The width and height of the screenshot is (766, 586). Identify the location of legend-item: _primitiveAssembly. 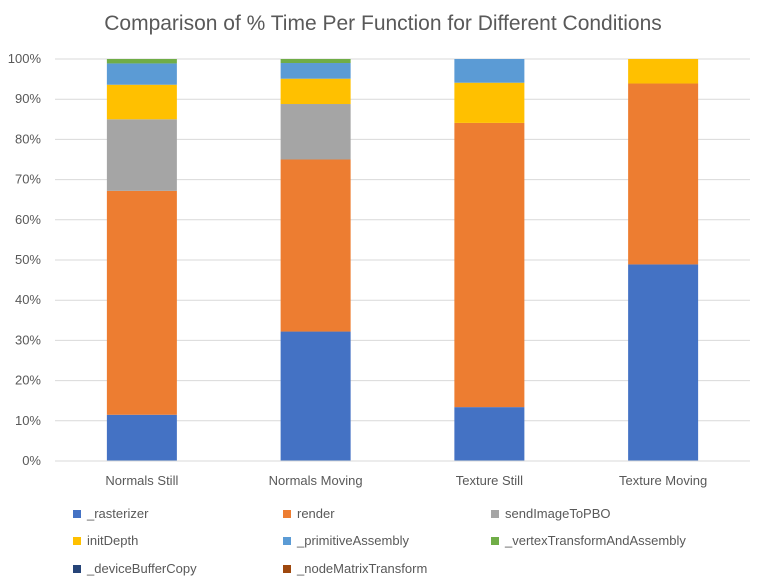
(346, 540).